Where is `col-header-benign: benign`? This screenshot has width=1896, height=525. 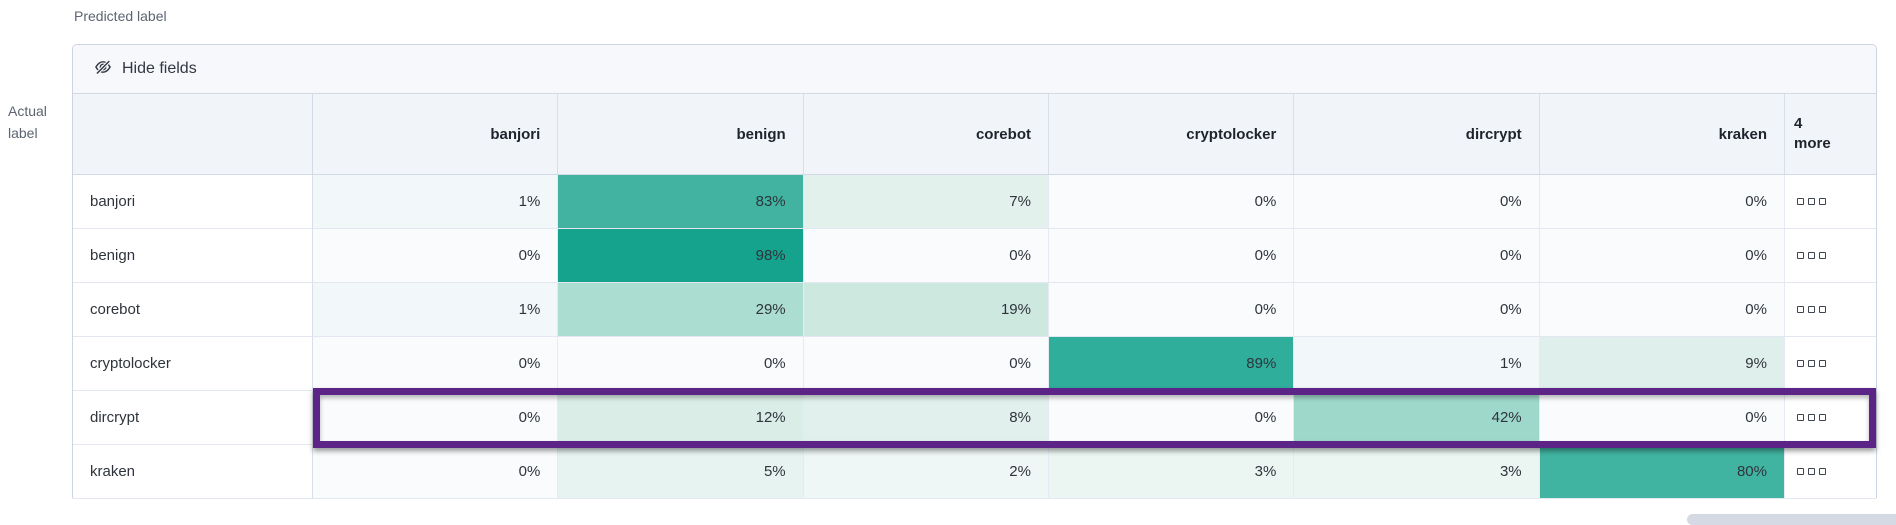
col-header-benign: benign is located at coordinates (681, 134).